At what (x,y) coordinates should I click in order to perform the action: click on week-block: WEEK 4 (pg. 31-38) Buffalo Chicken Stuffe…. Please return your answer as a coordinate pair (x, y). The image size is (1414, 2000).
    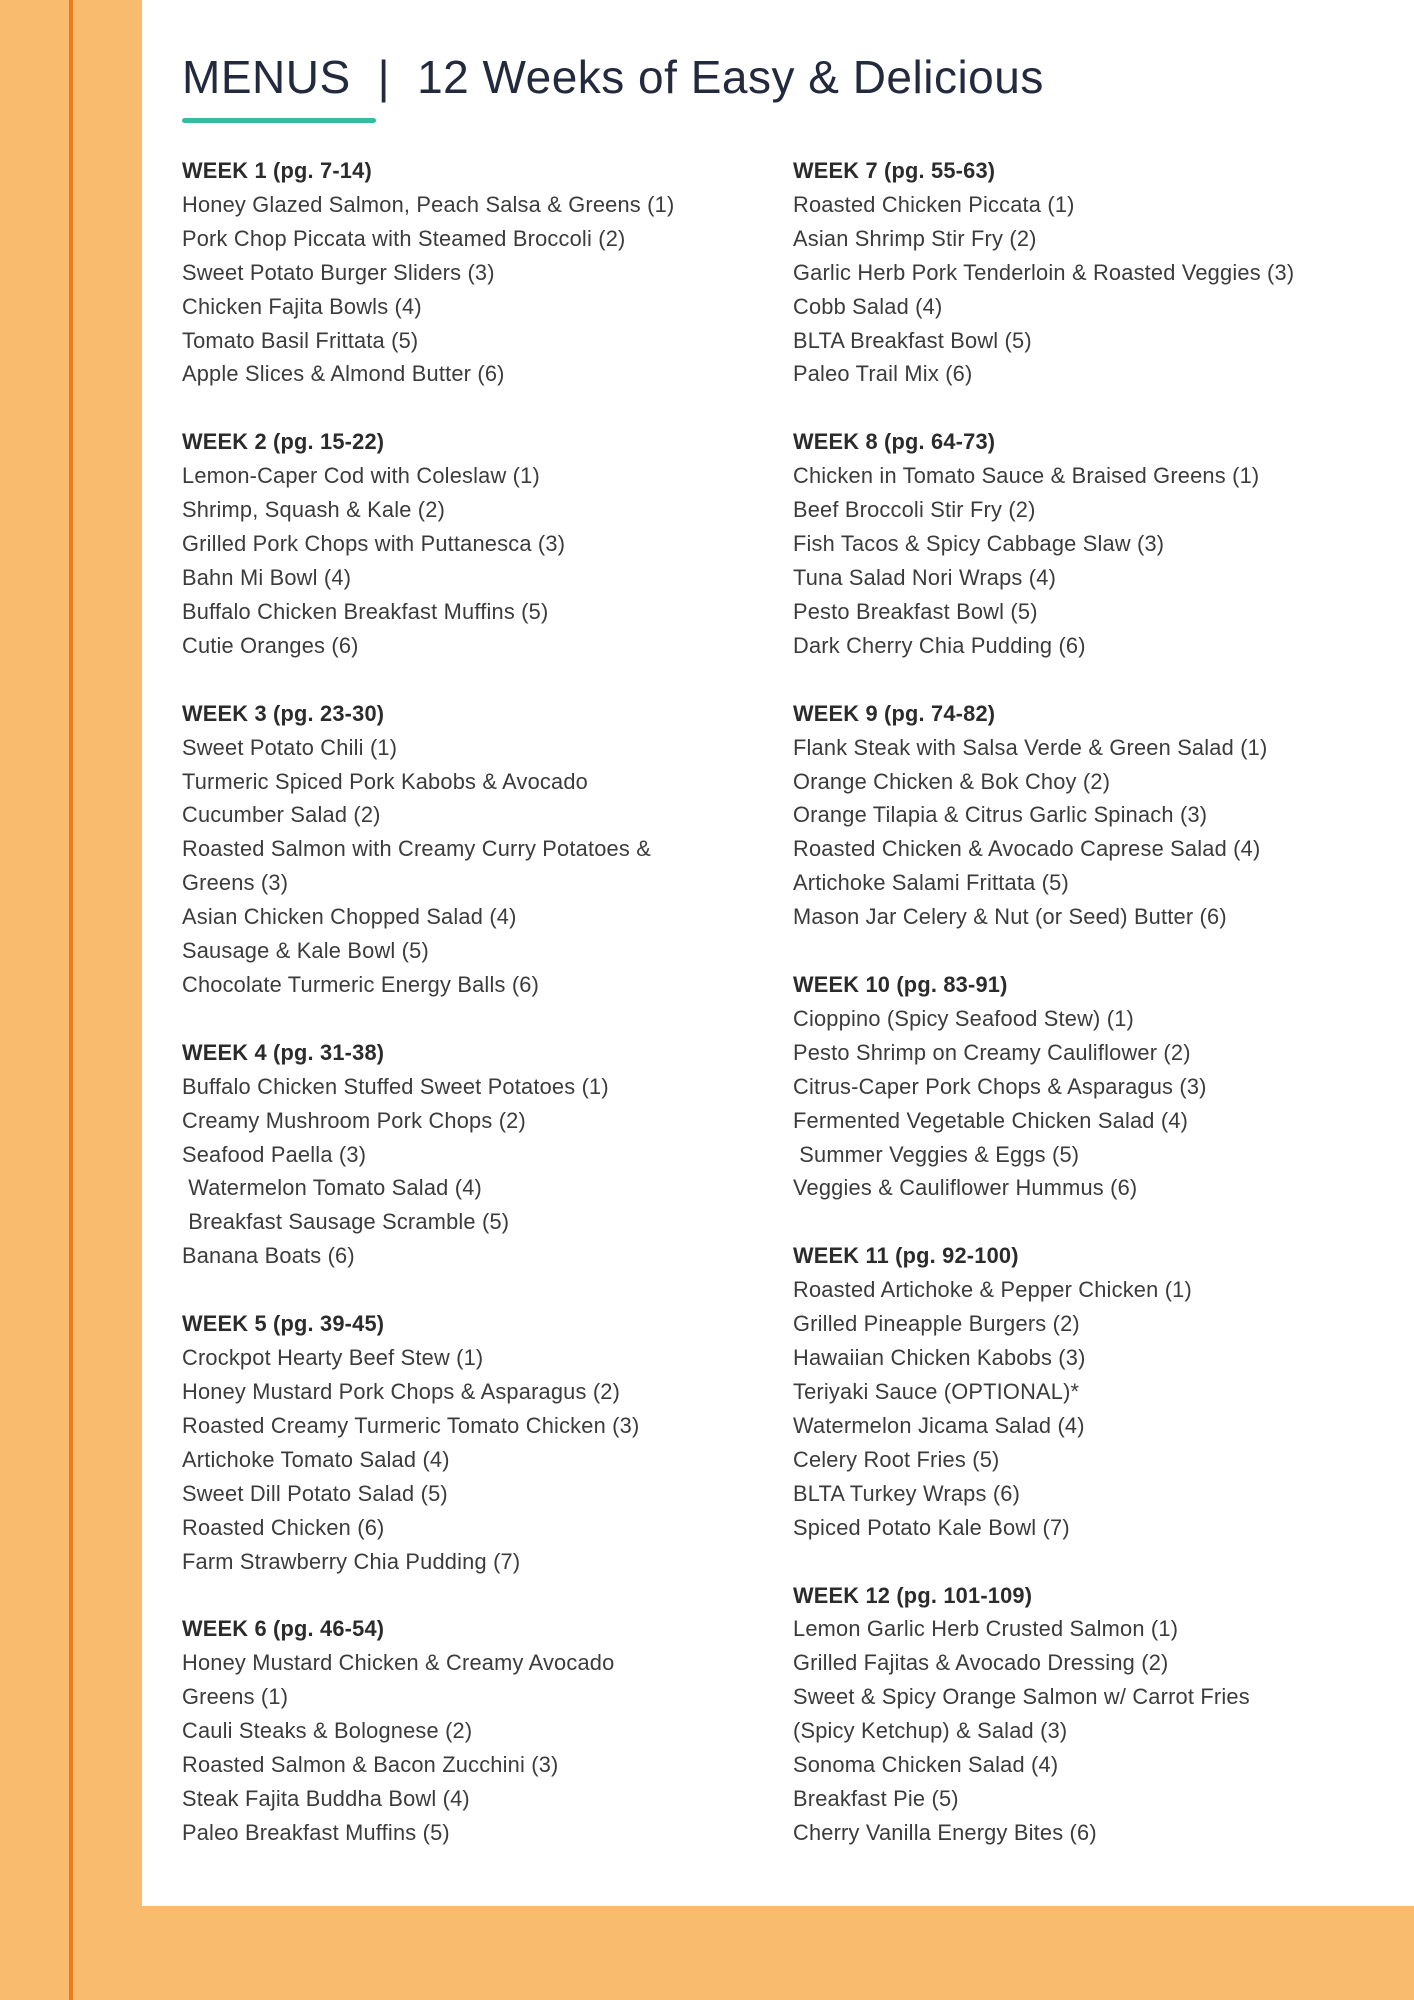
    Looking at the image, I should click on (428, 1154).